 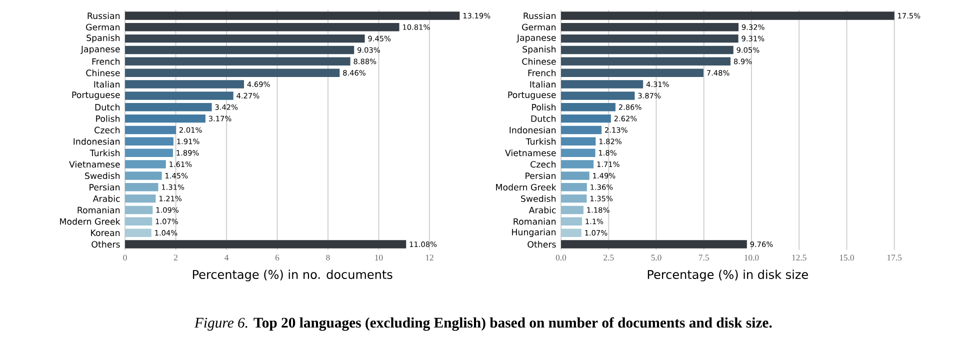 I want to click on x-tick-label: 4, so click(x=226, y=257).